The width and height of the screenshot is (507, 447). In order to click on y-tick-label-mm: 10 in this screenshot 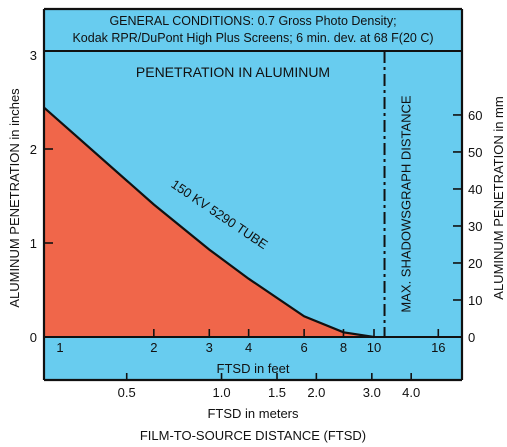, I will do `click(475, 300)`.